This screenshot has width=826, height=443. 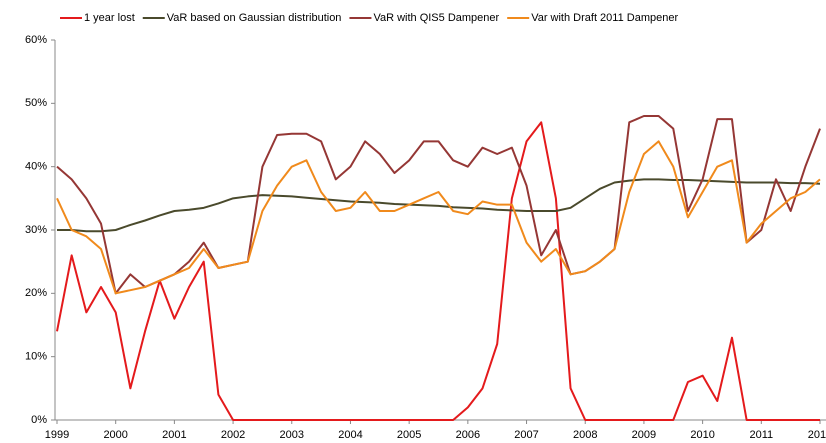 I want to click on x-tick-label: 2003, so click(x=292, y=435).